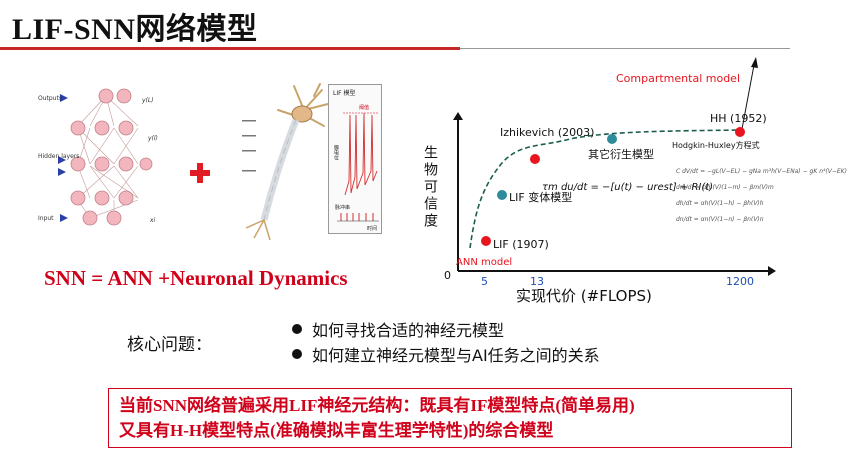 This screenshot has width=849, height=456. What do you see at coordinates (135, 29) in the screenshot?
I see `slide-title: LIF-SNN网络模型` at bounding box center [135, 29].